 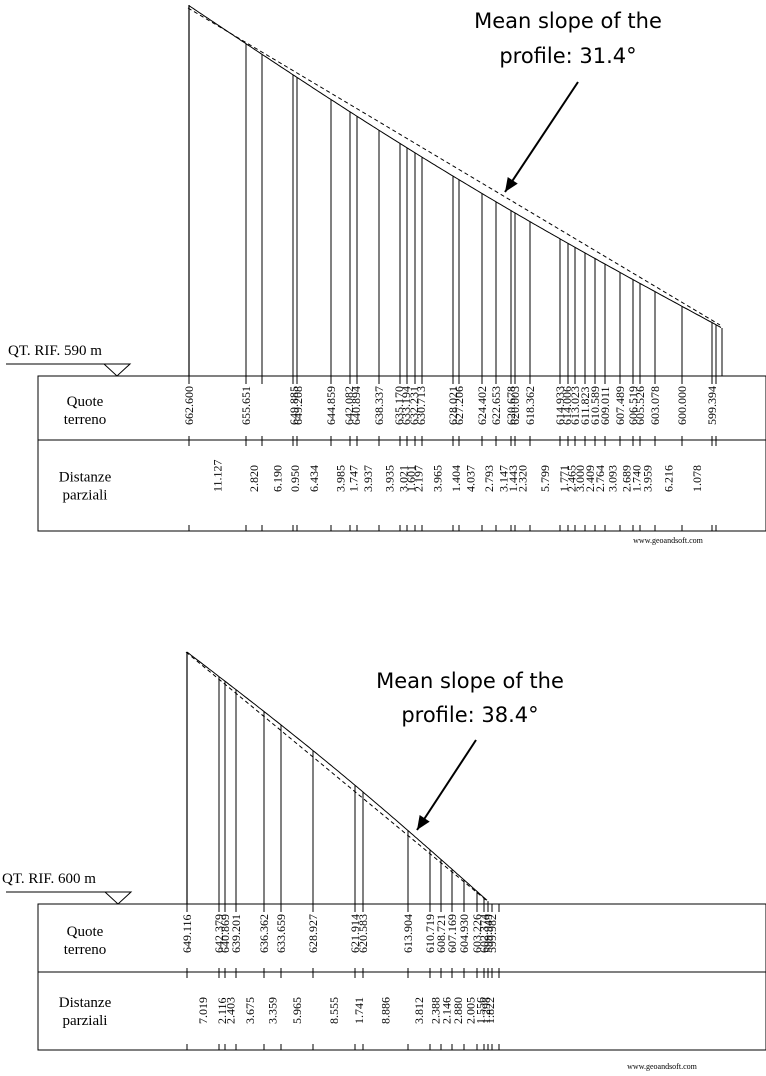 What do you see at coordinates (408, 933) in the screenshot?
I see `elevation-value: 613.904` at bounding box center [408, 933].